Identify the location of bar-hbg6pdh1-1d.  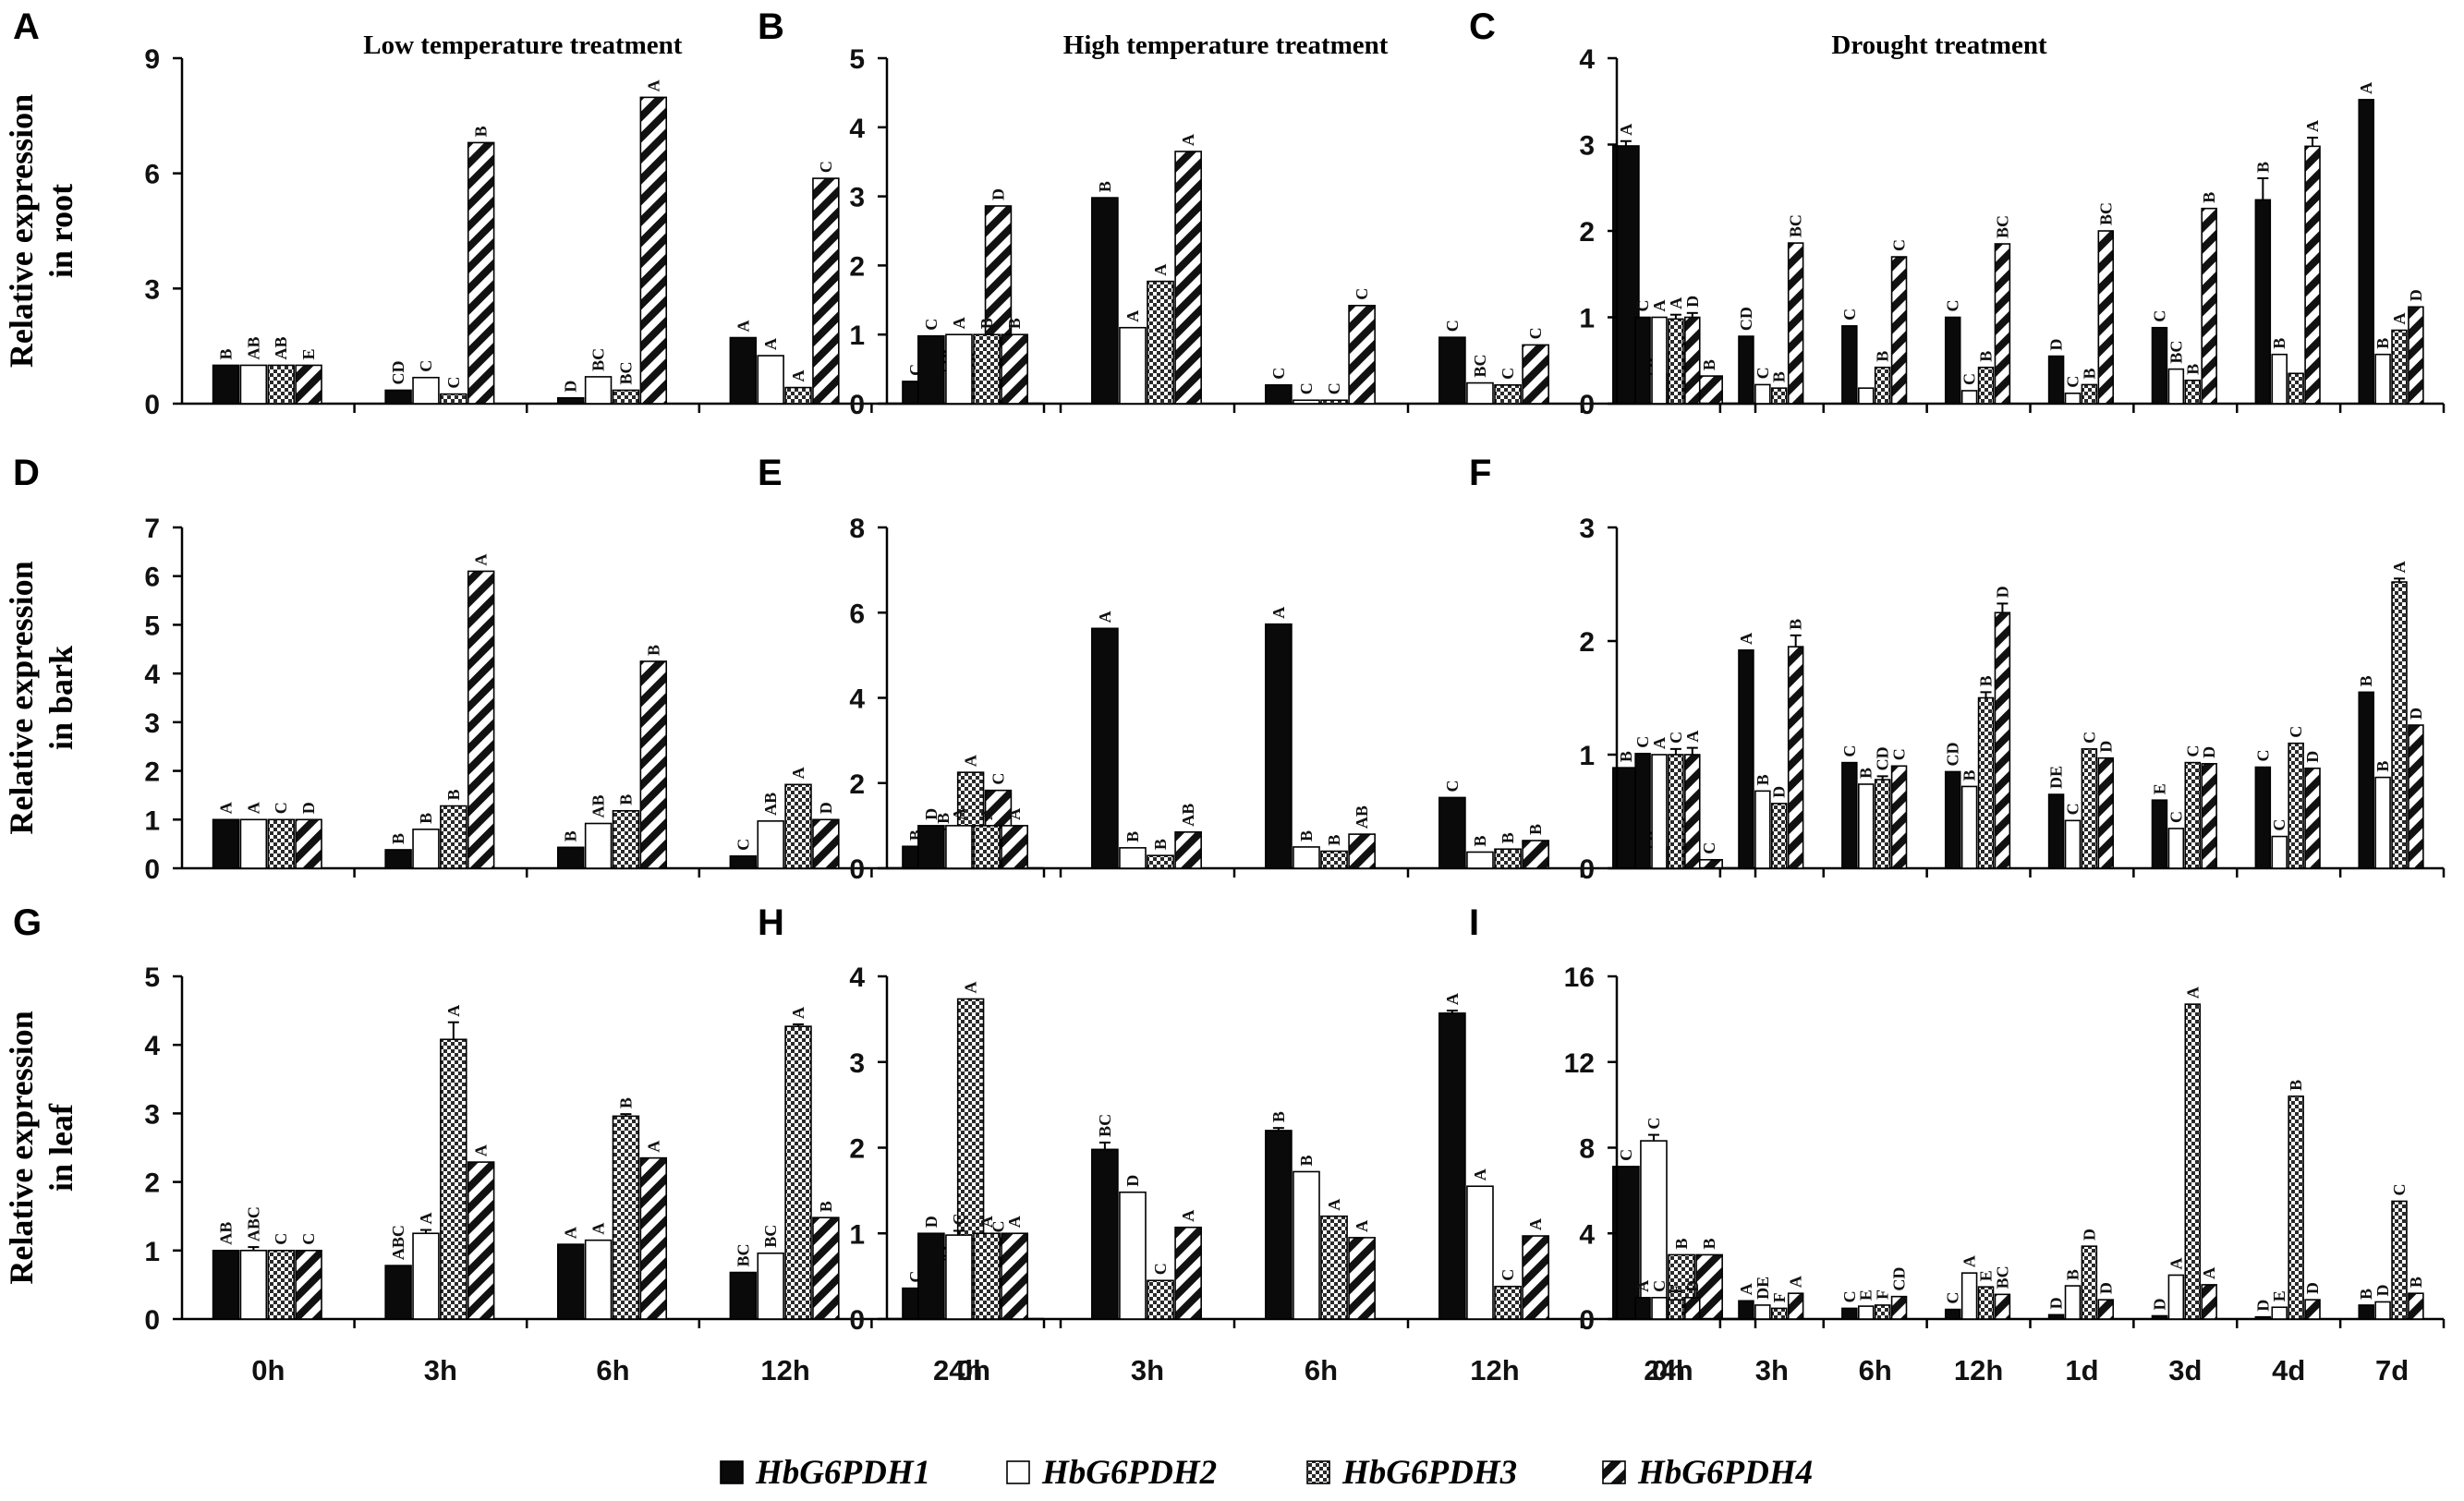
(2056, 380).